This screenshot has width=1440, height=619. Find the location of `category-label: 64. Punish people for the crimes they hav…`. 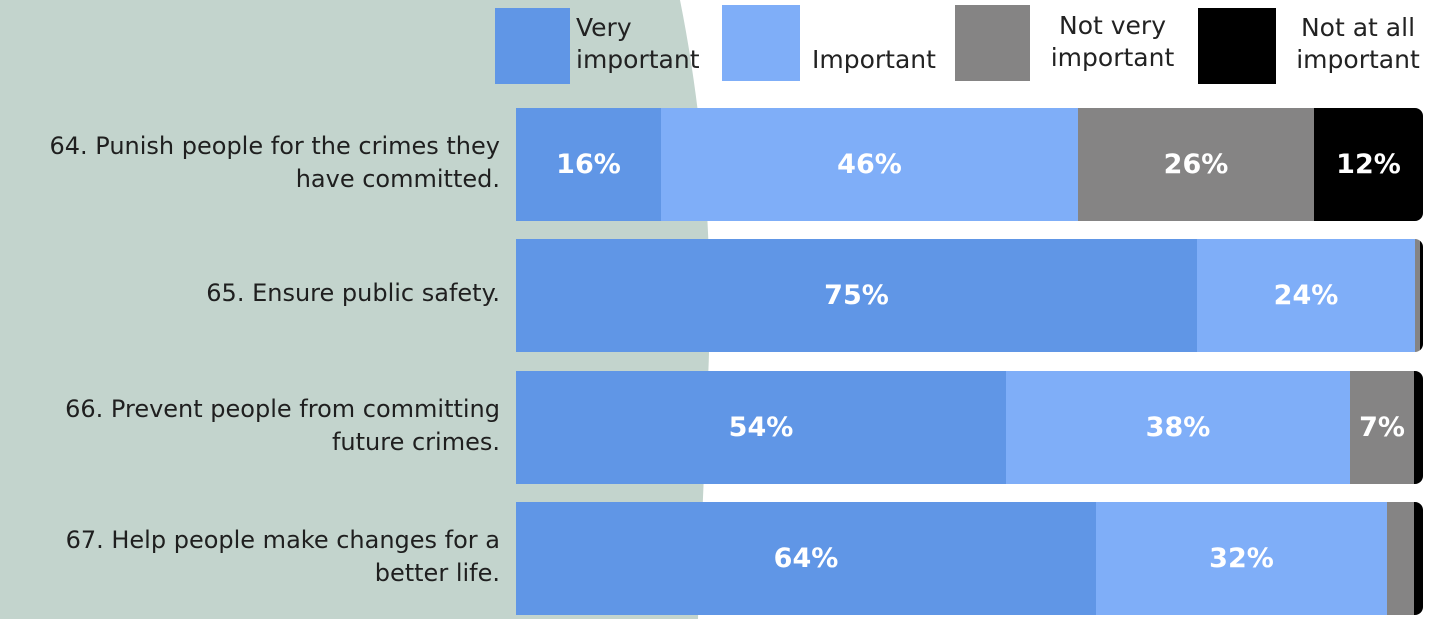

category-label: 64. Punish people for the crimes they hav… is located at coordinates (250, 163).